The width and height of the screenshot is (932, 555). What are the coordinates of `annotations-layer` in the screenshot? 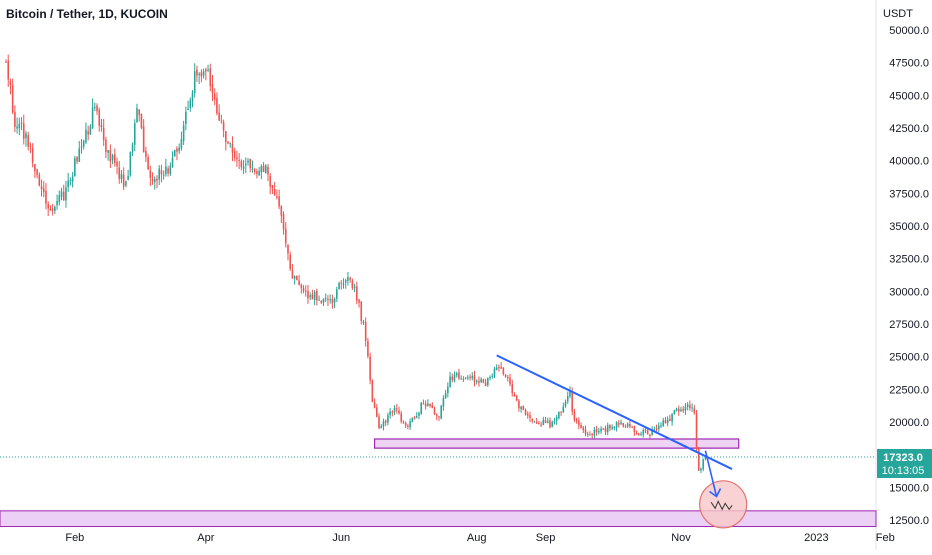 It's located at (622, 441).